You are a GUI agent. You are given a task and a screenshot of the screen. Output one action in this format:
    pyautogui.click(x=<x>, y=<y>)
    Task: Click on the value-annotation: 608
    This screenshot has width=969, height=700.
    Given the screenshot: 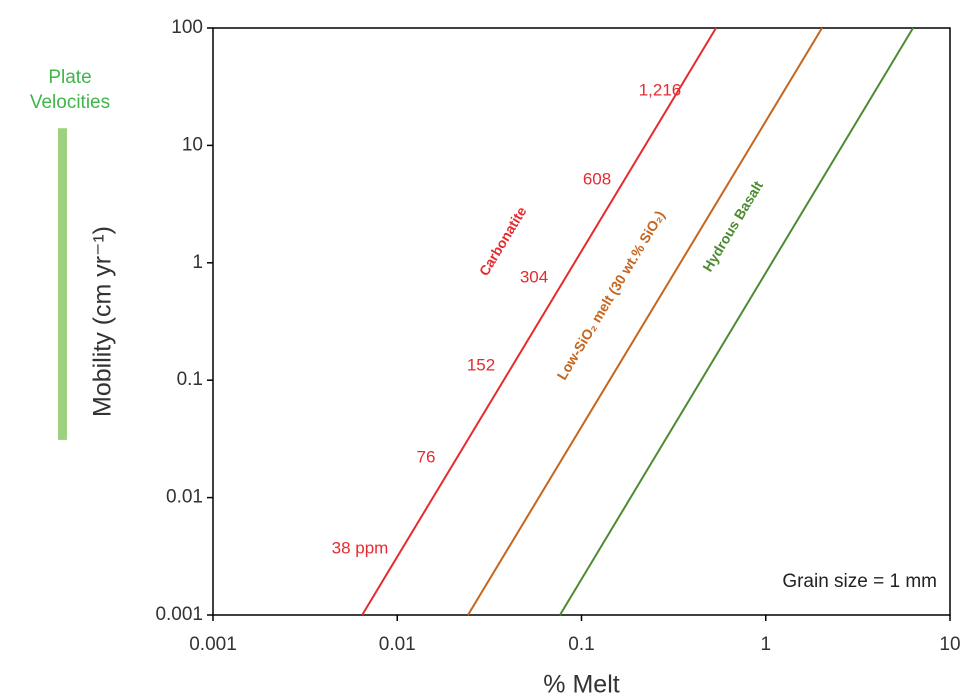 What is the action you would take?
    pyautogui.click(x=597, y=178)
    